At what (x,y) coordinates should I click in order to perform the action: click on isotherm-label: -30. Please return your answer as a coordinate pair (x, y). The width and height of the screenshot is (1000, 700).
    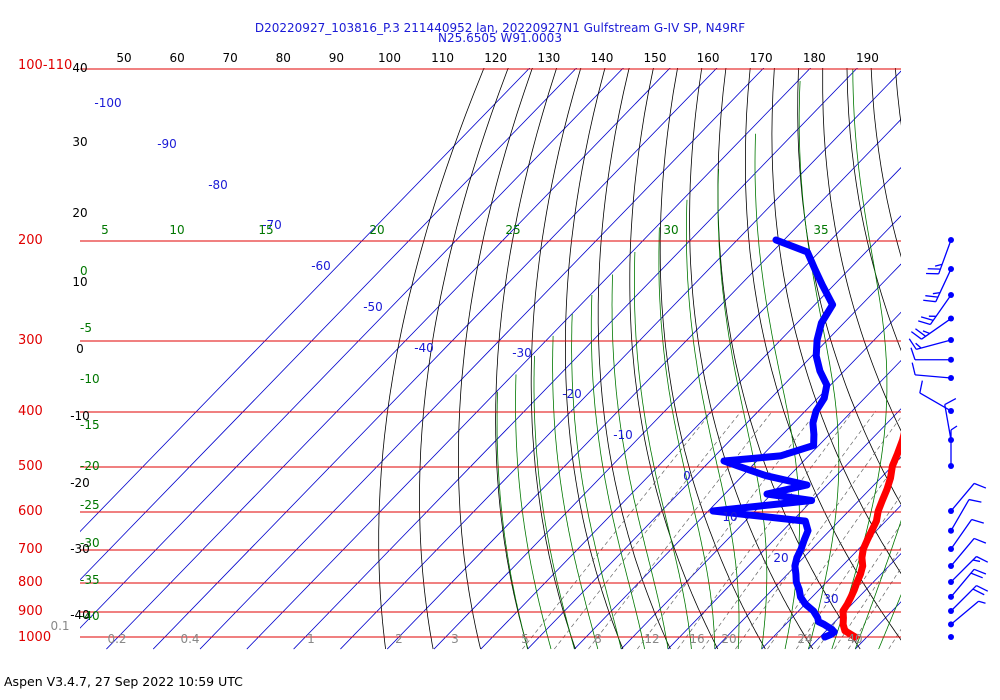
    Looking at the image, I should click on (522, 353).